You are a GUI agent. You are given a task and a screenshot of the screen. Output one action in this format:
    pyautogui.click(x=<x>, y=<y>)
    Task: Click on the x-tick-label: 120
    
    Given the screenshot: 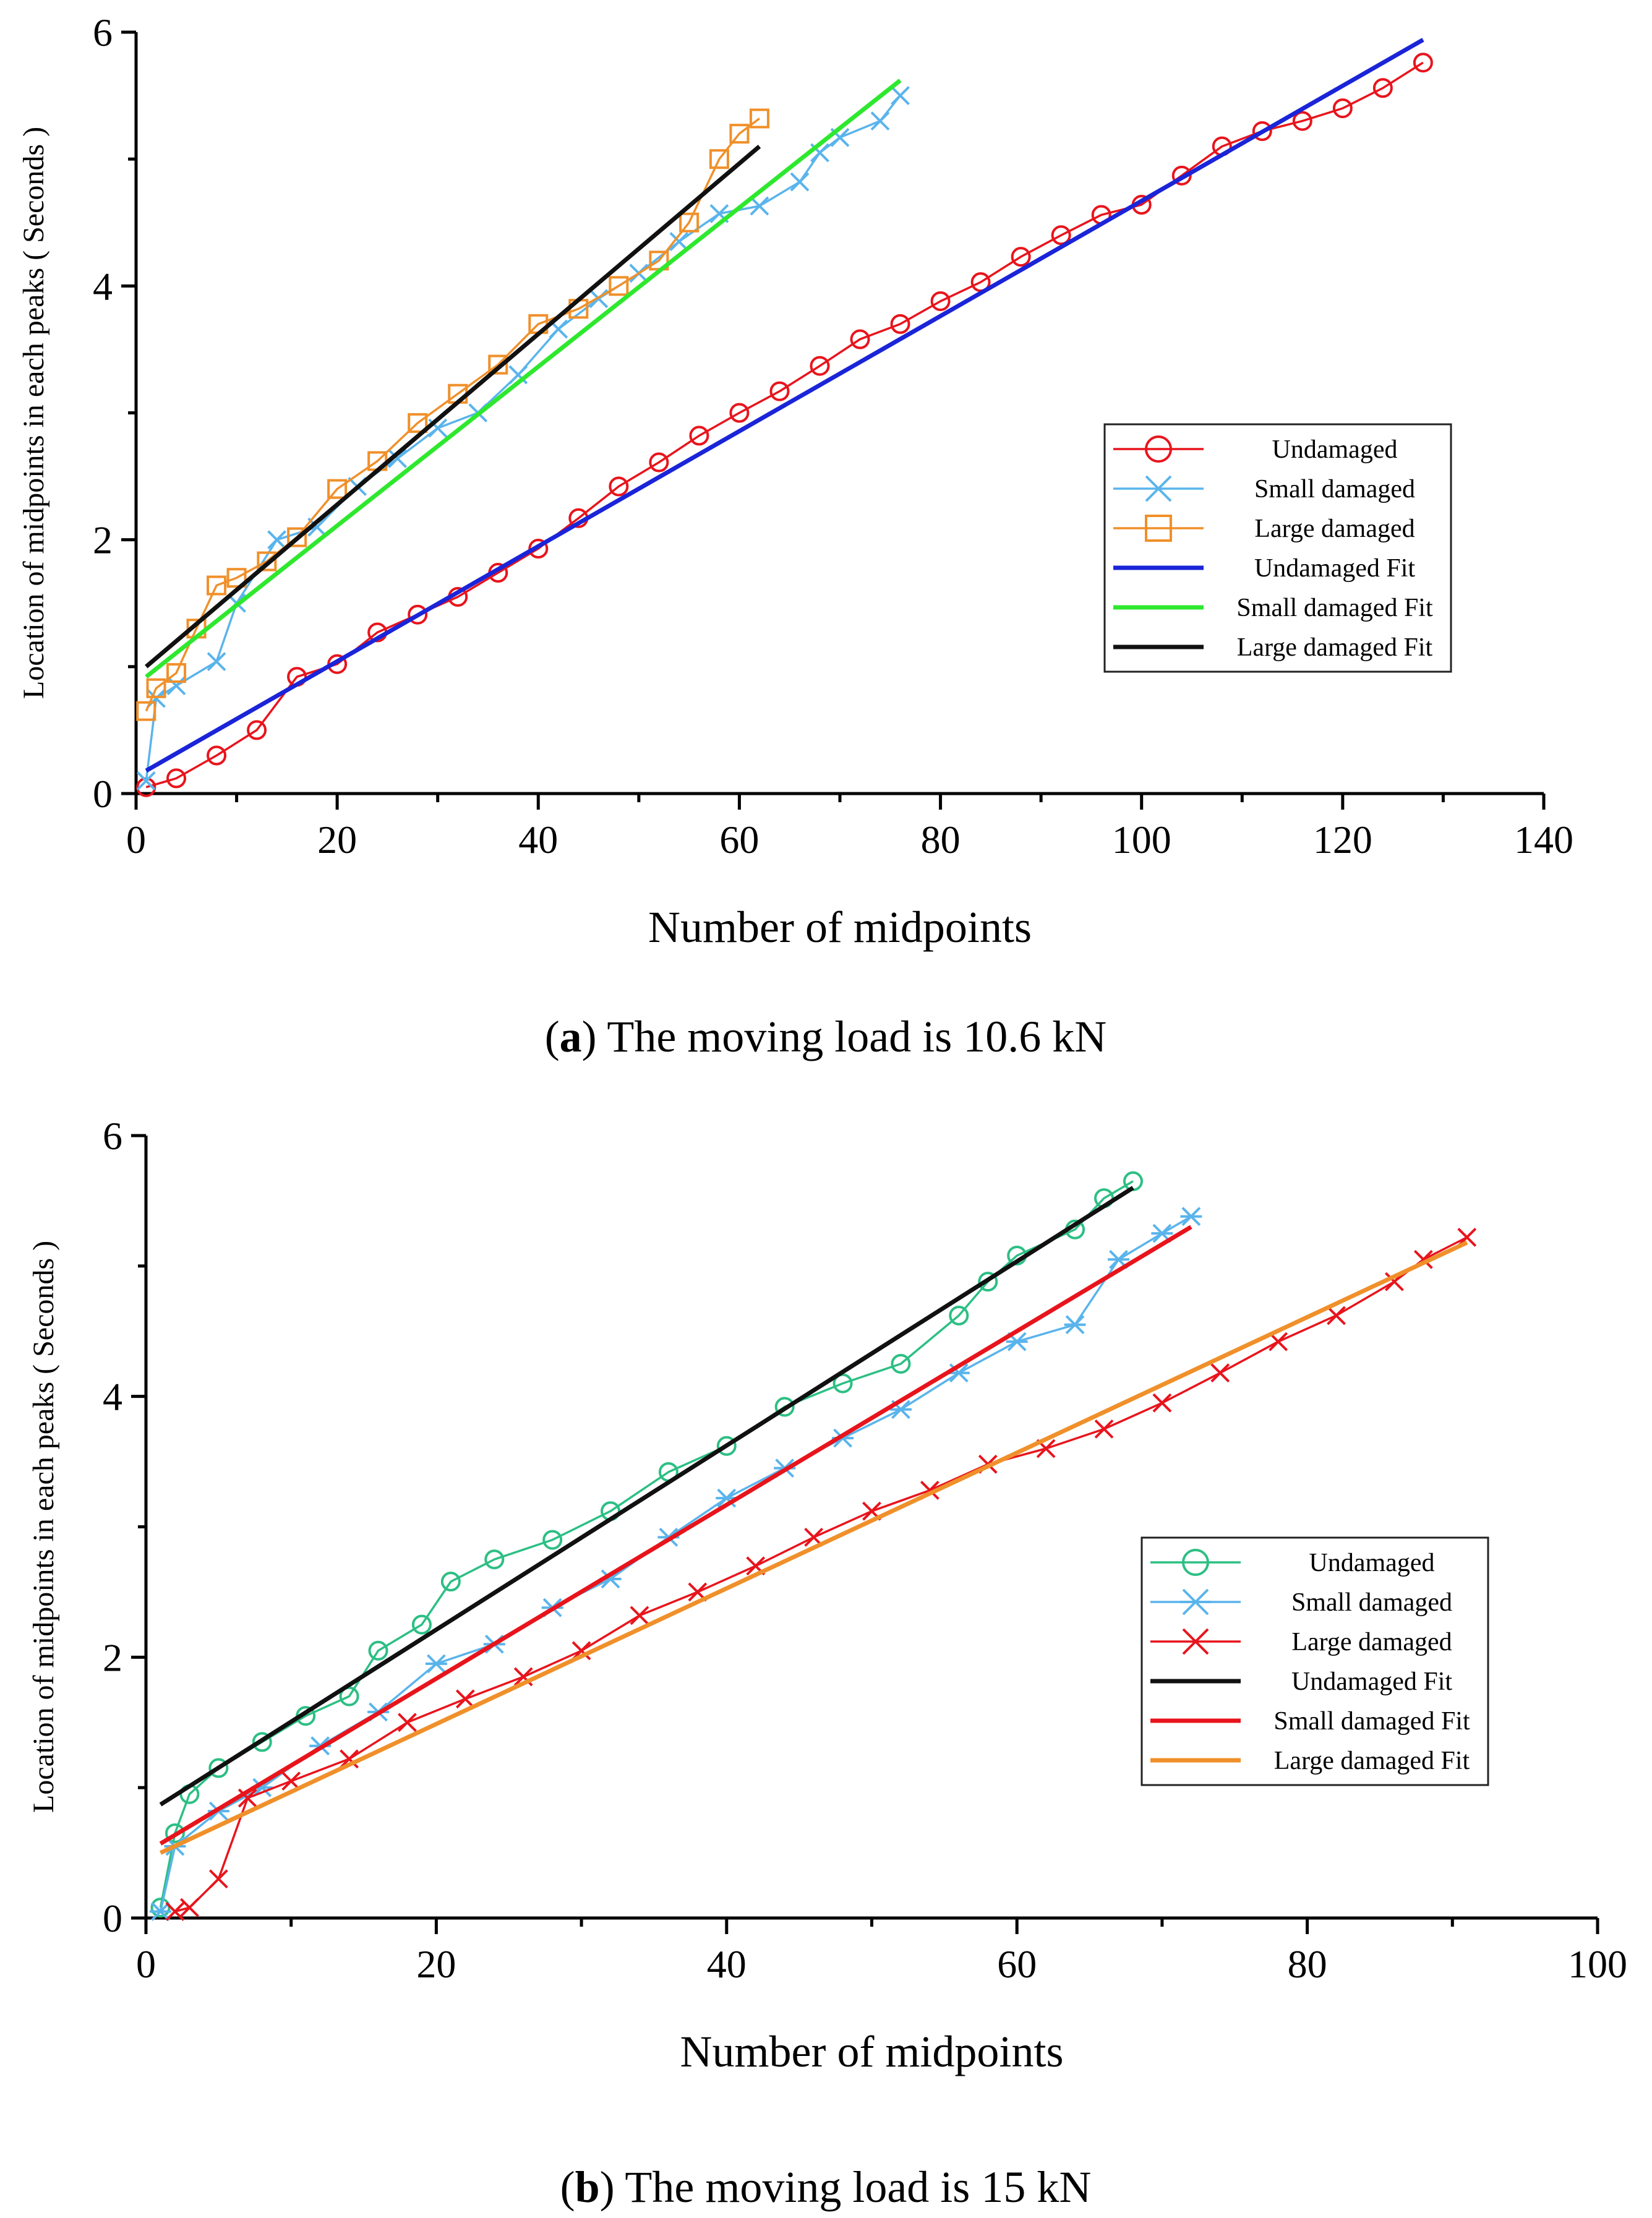 What is the action you would take?
    pyautogui.click(x=1342, y=840)
    